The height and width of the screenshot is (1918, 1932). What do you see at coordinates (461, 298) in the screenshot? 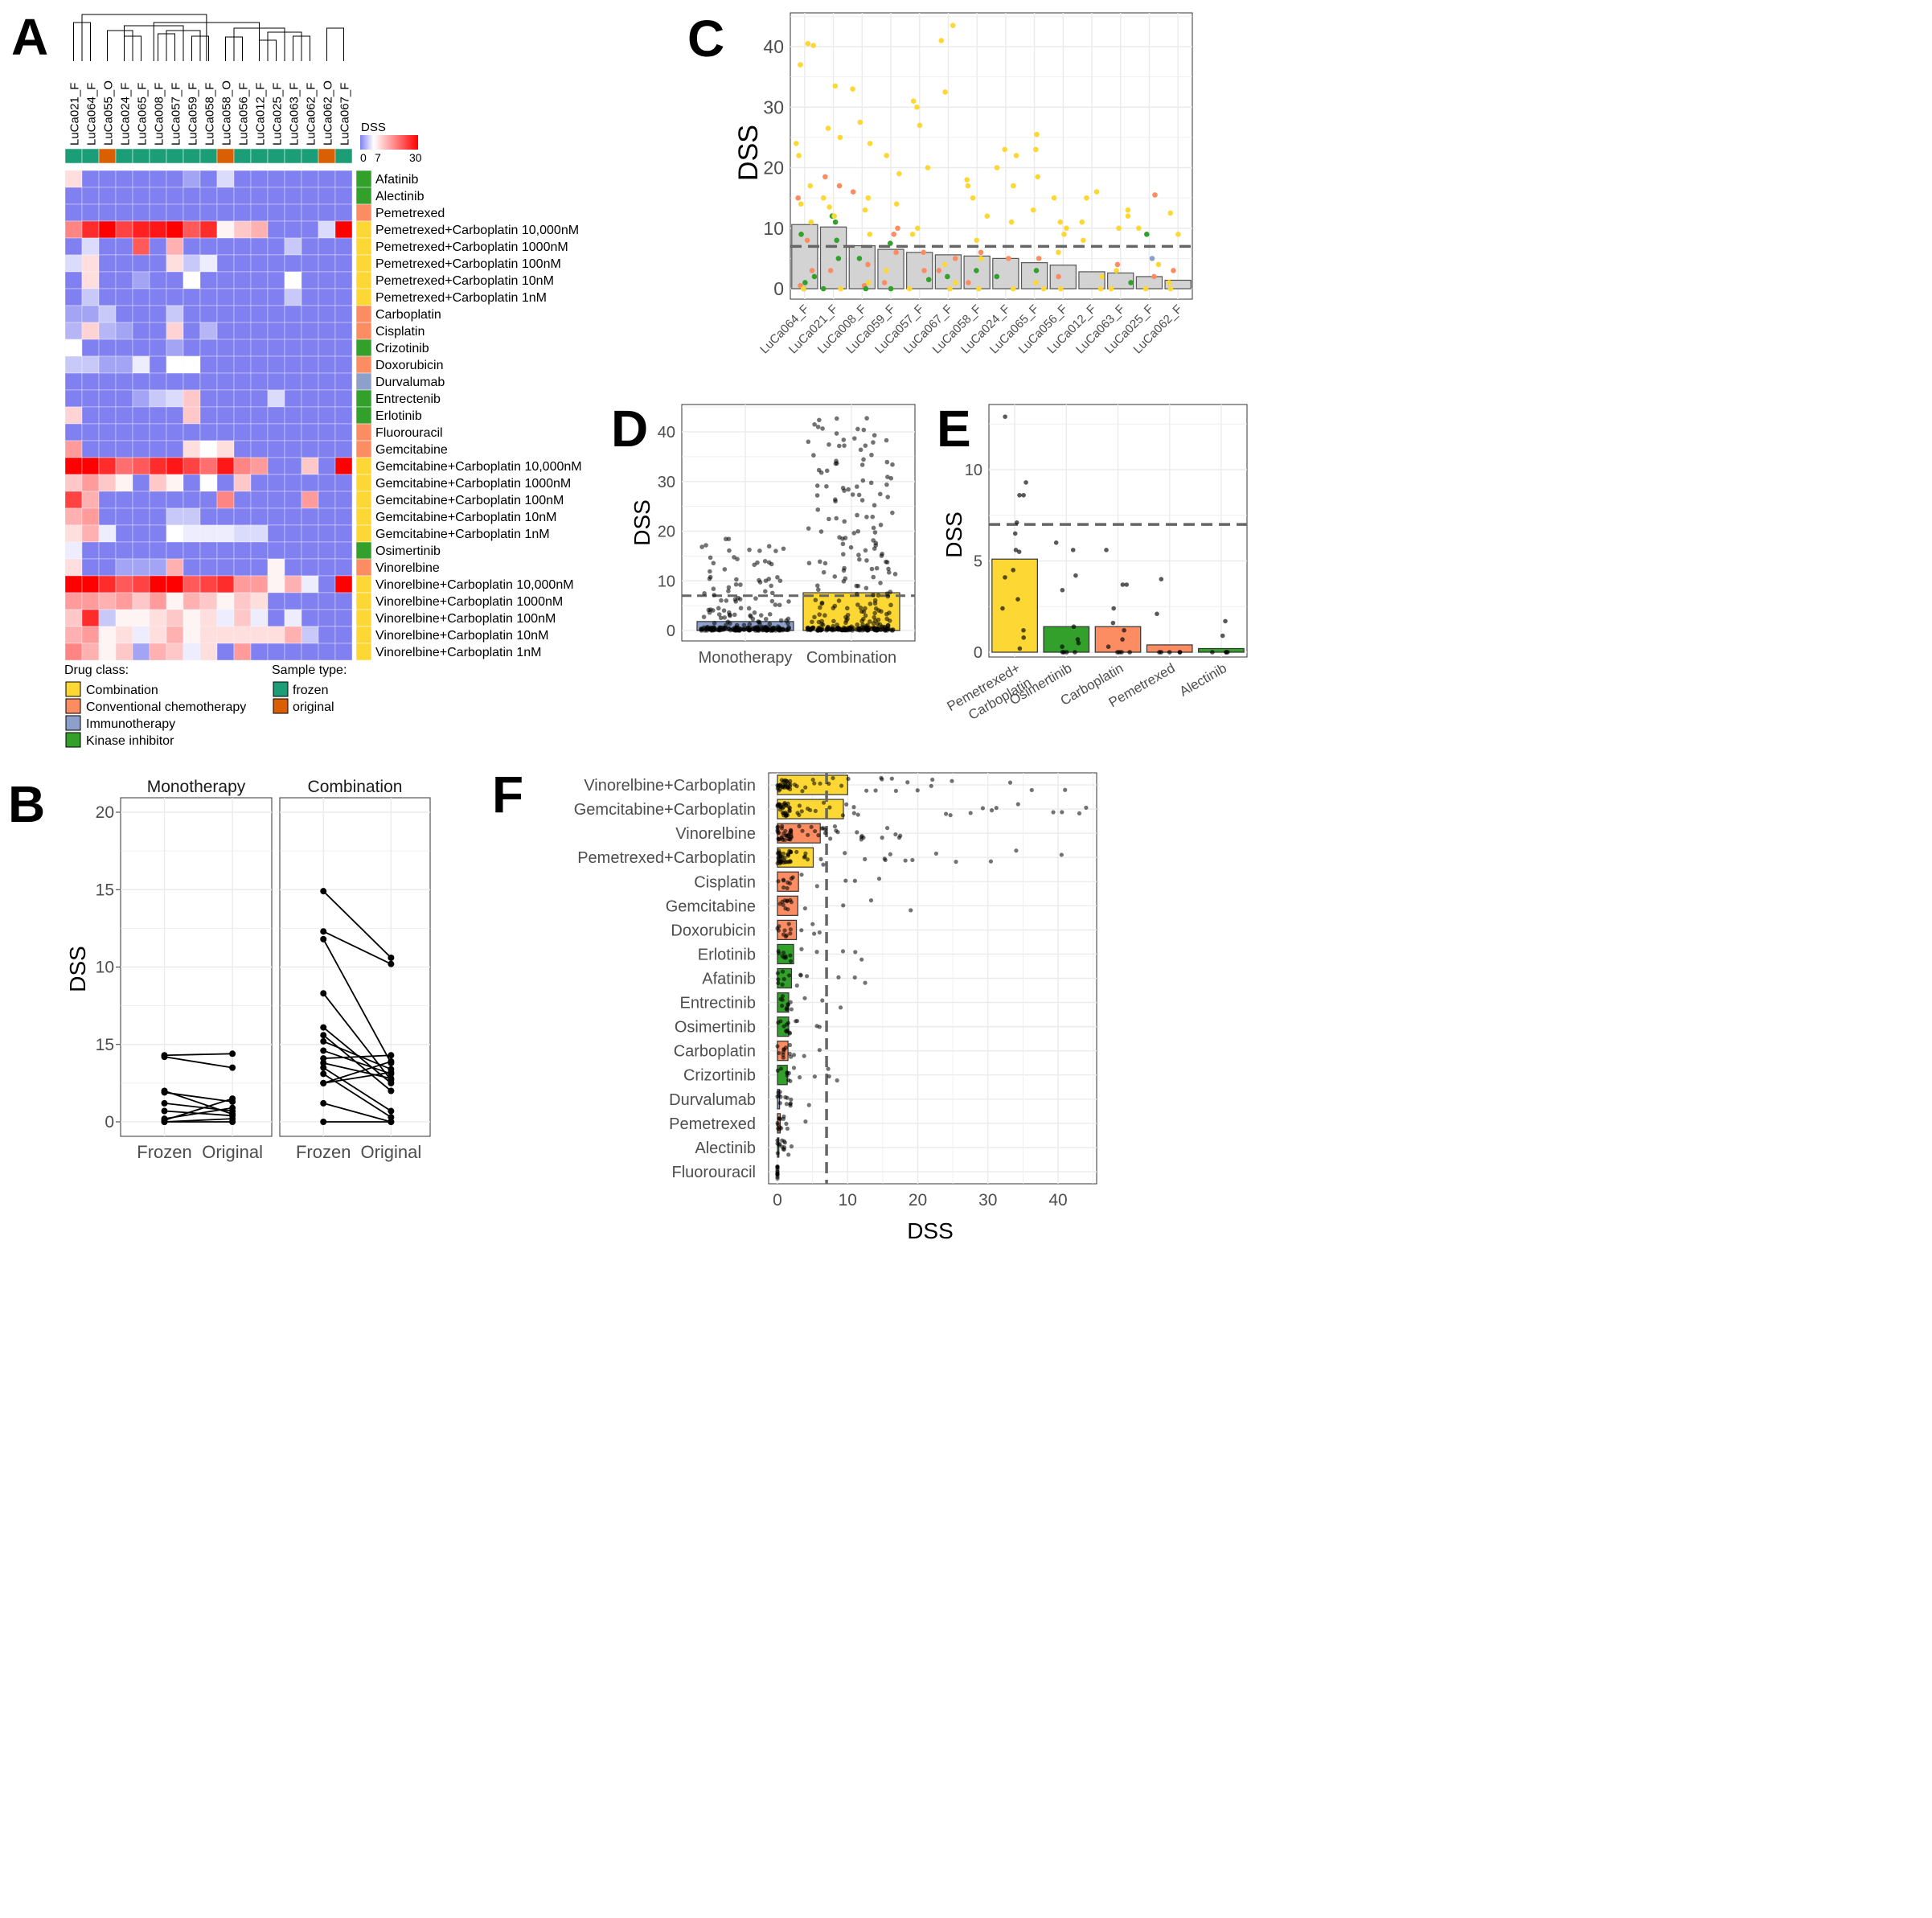
I see `drug-label: Pemetrexed+Carboplatin 1nM` at bounding box center [461, 298].